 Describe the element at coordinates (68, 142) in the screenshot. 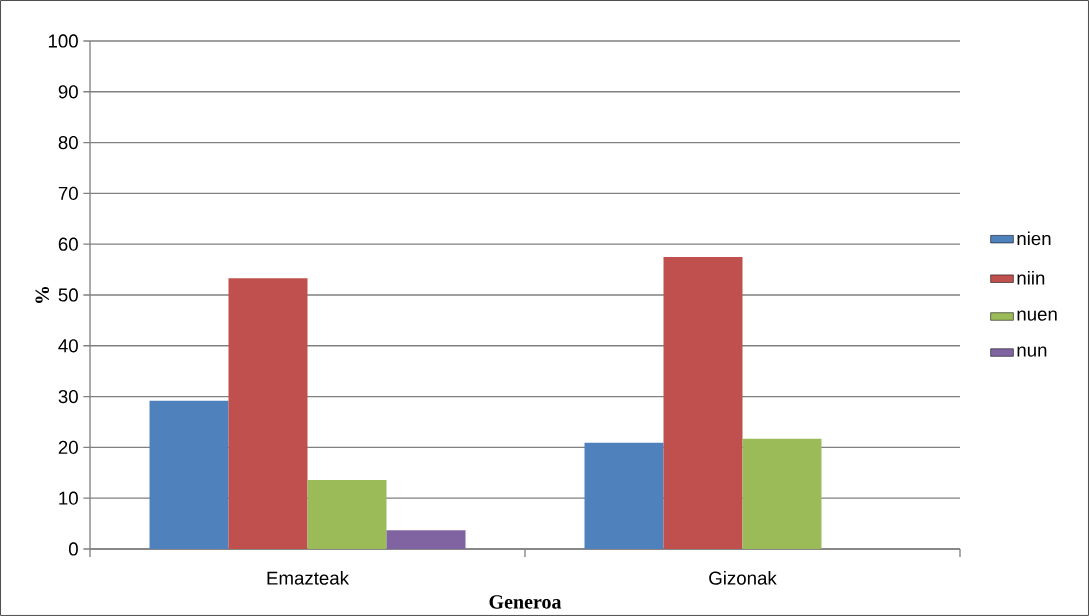

I see `y-tick-label: 80` at that location.